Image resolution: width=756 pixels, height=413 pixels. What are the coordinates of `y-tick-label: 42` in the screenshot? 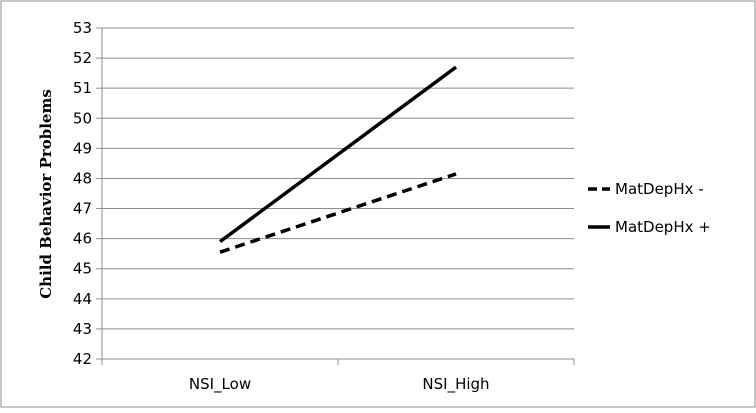 It's located at (82, 359).